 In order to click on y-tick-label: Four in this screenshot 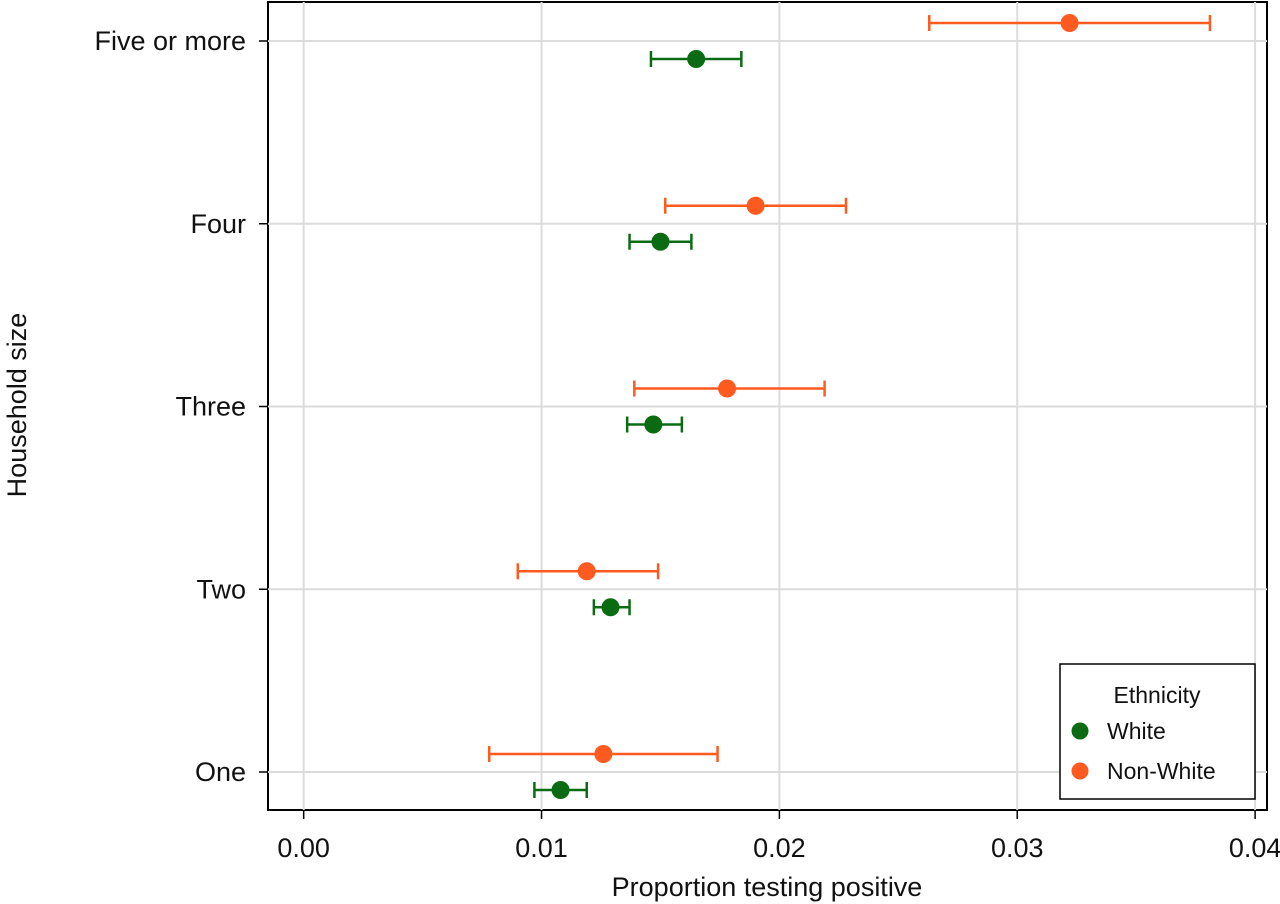, I will do `click(218, 224)`.